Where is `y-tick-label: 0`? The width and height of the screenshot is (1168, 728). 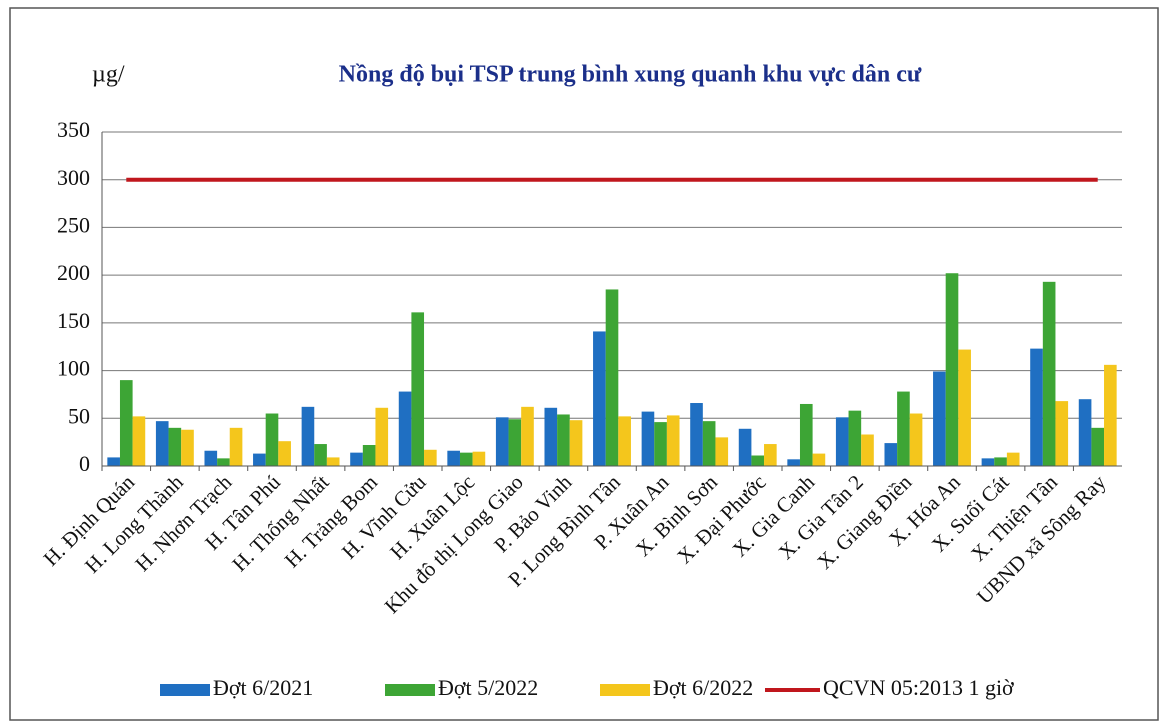
y-tick-label: 0 is located at coordinates (84, 463).